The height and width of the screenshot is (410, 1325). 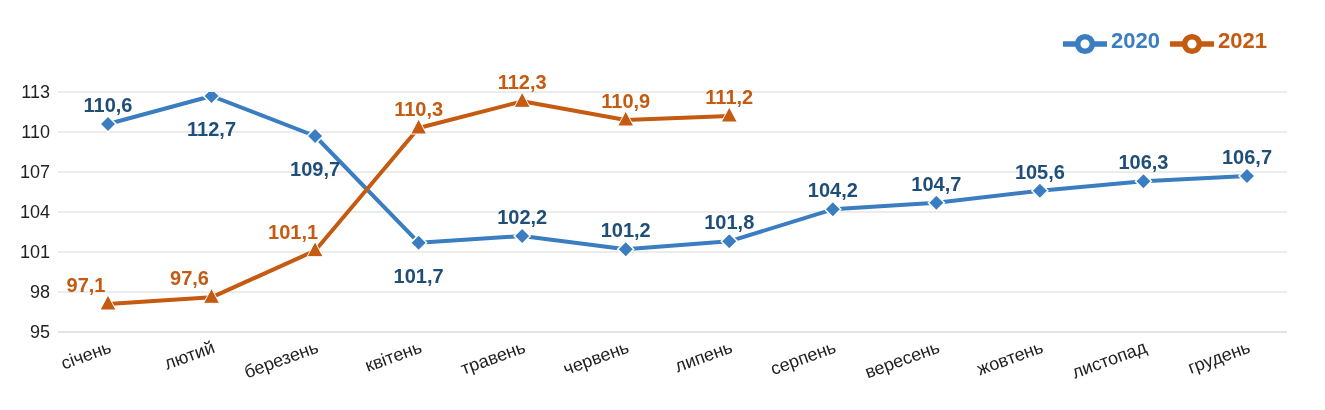 I want to click on y-tick-label: 107, so click(x=34, y=172).